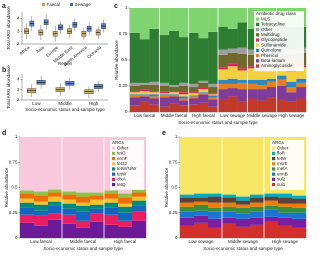 This screenshot has width=320, height=265. What do you see at coordinates (270, 34) in the screenshot?
I see `legend-label: Multidrug` at bounding box center [270, 34].